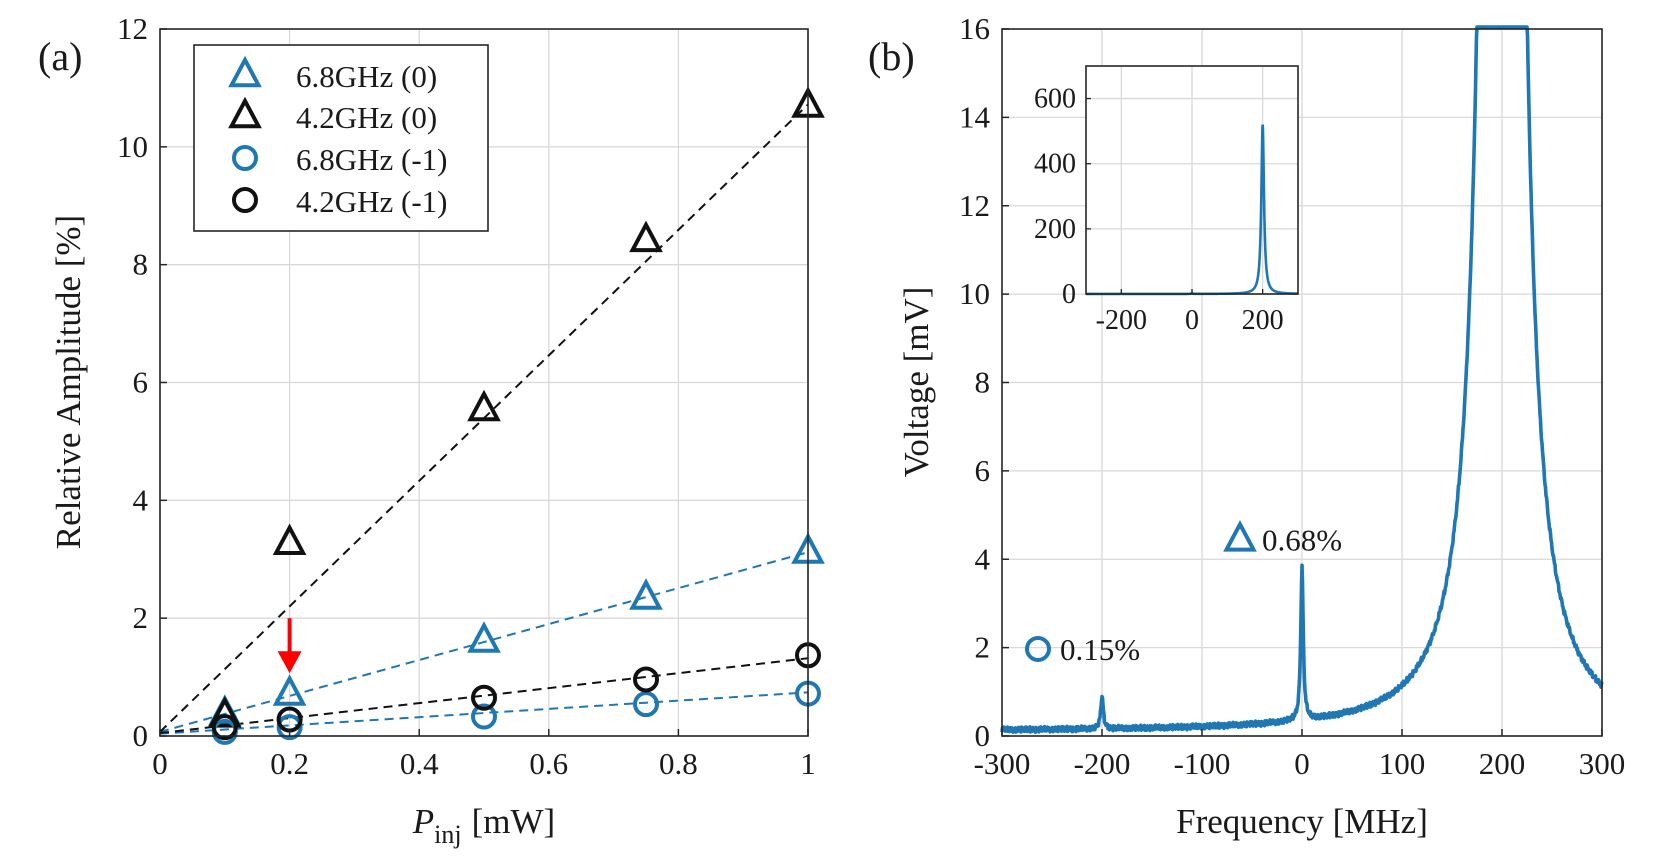  What do you see at coordinates (1159, 210) in the screenshot?
I see `inset-ticks: -200 0 200 0 200 400 600` at bounding box center [1159, 210].